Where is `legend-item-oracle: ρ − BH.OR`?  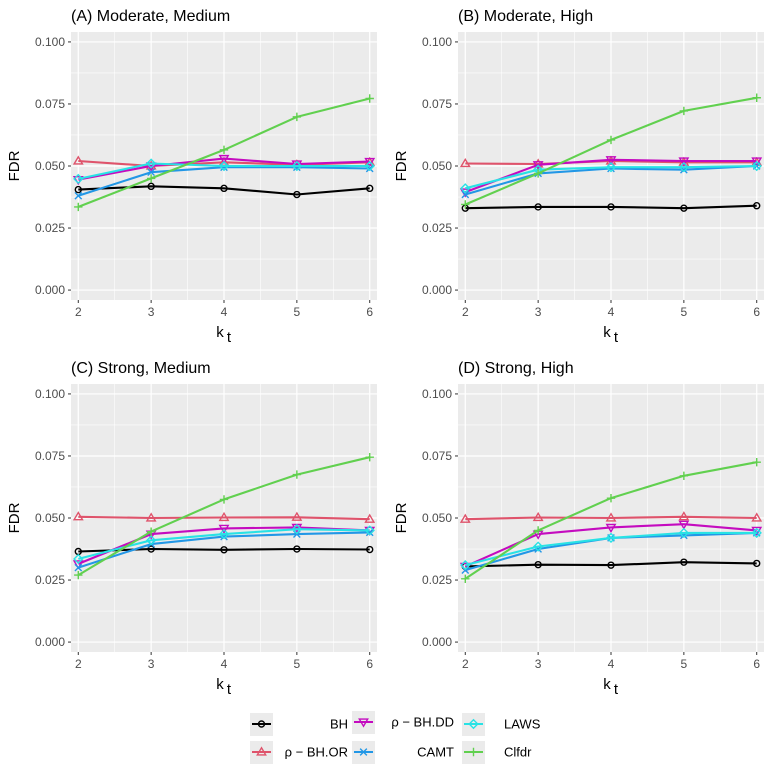 legend-item-oracle: ρ − BH.OR is located at coordinates (299, 752).